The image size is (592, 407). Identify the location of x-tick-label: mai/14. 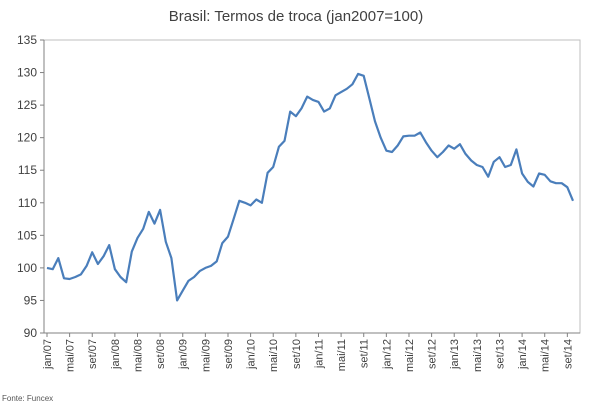
(546, 355).